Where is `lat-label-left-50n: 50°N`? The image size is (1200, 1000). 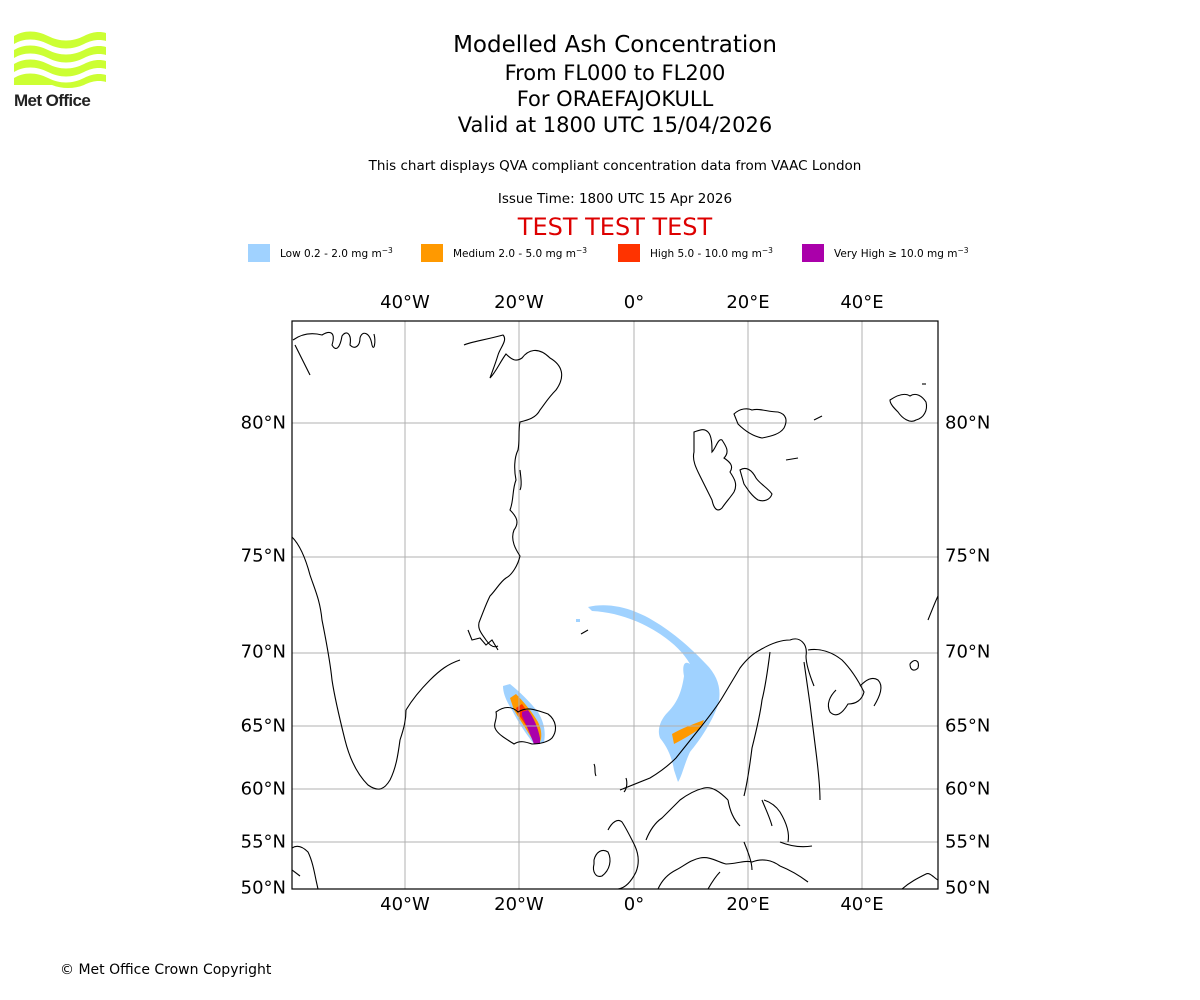 lat-label-left-50n: 50°N is located at coordinates (263, 888).